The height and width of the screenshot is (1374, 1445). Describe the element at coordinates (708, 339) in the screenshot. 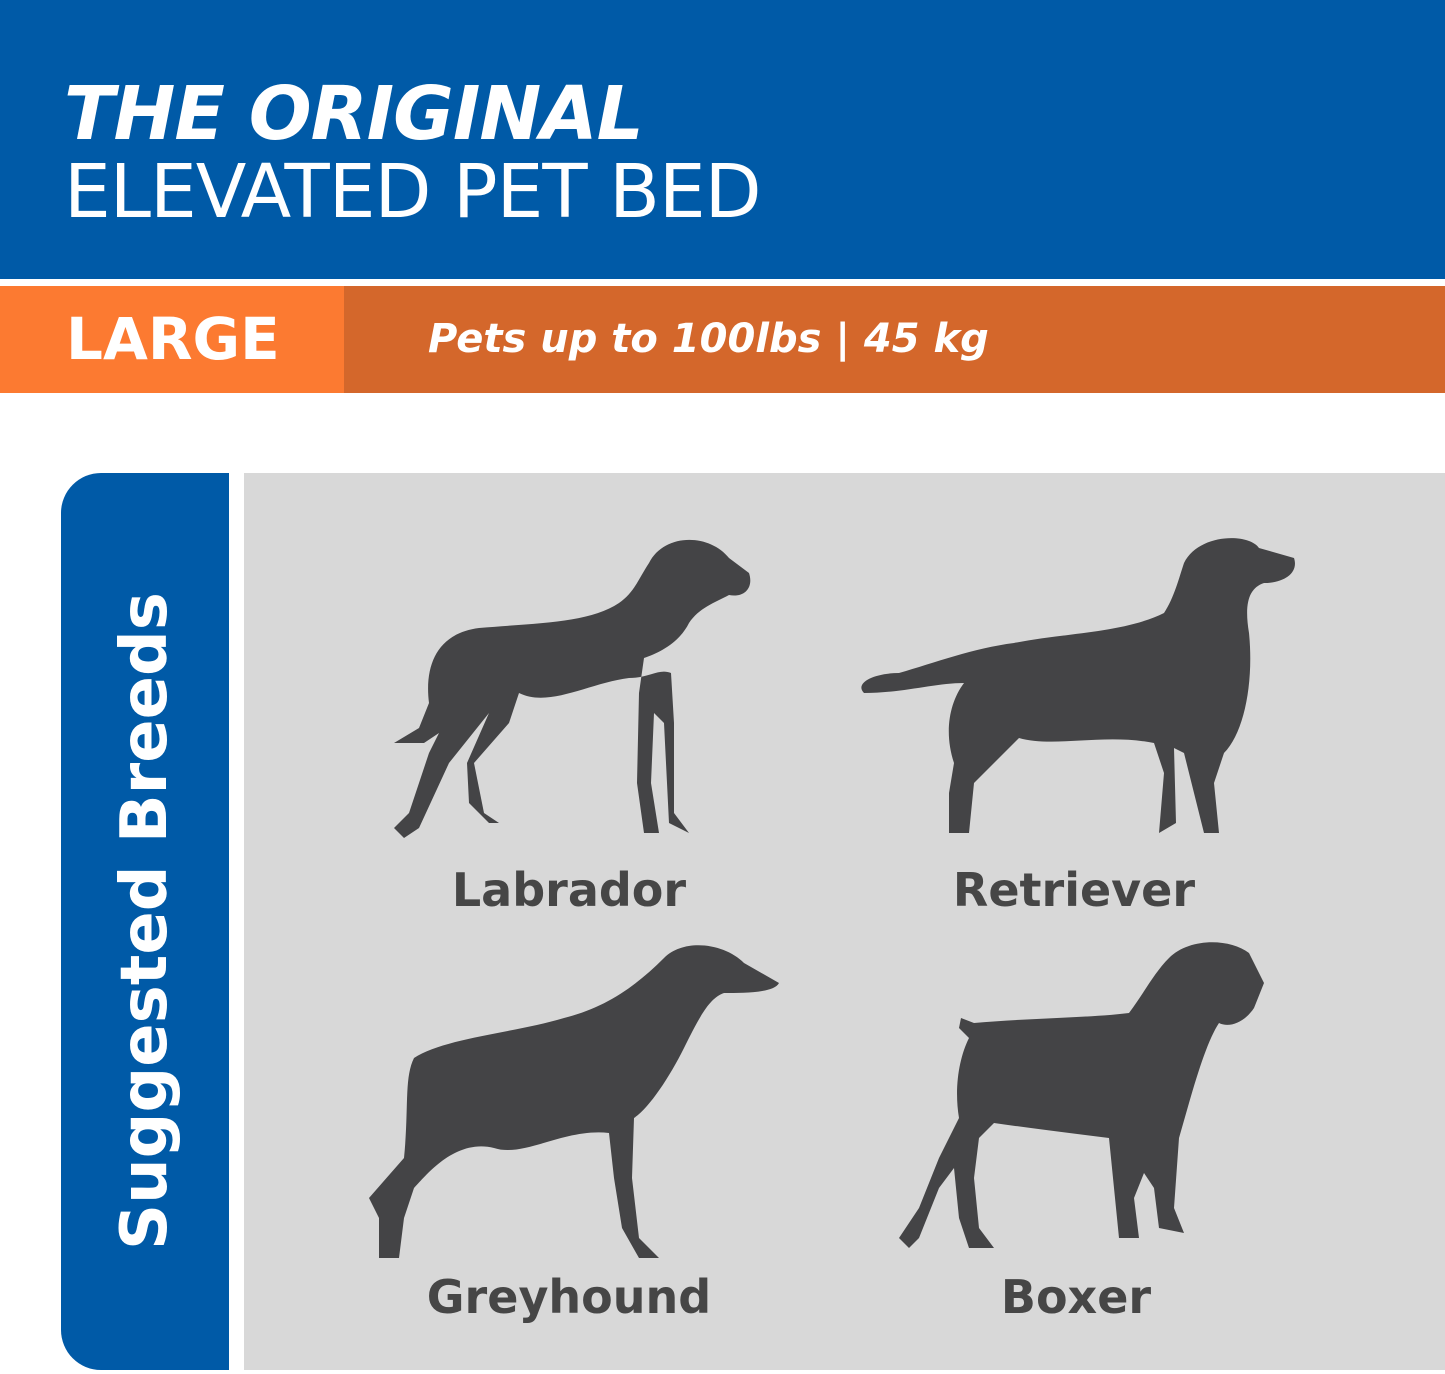

I see `capacity-text: Pets up to 100lbs | 45 kg` at that location.